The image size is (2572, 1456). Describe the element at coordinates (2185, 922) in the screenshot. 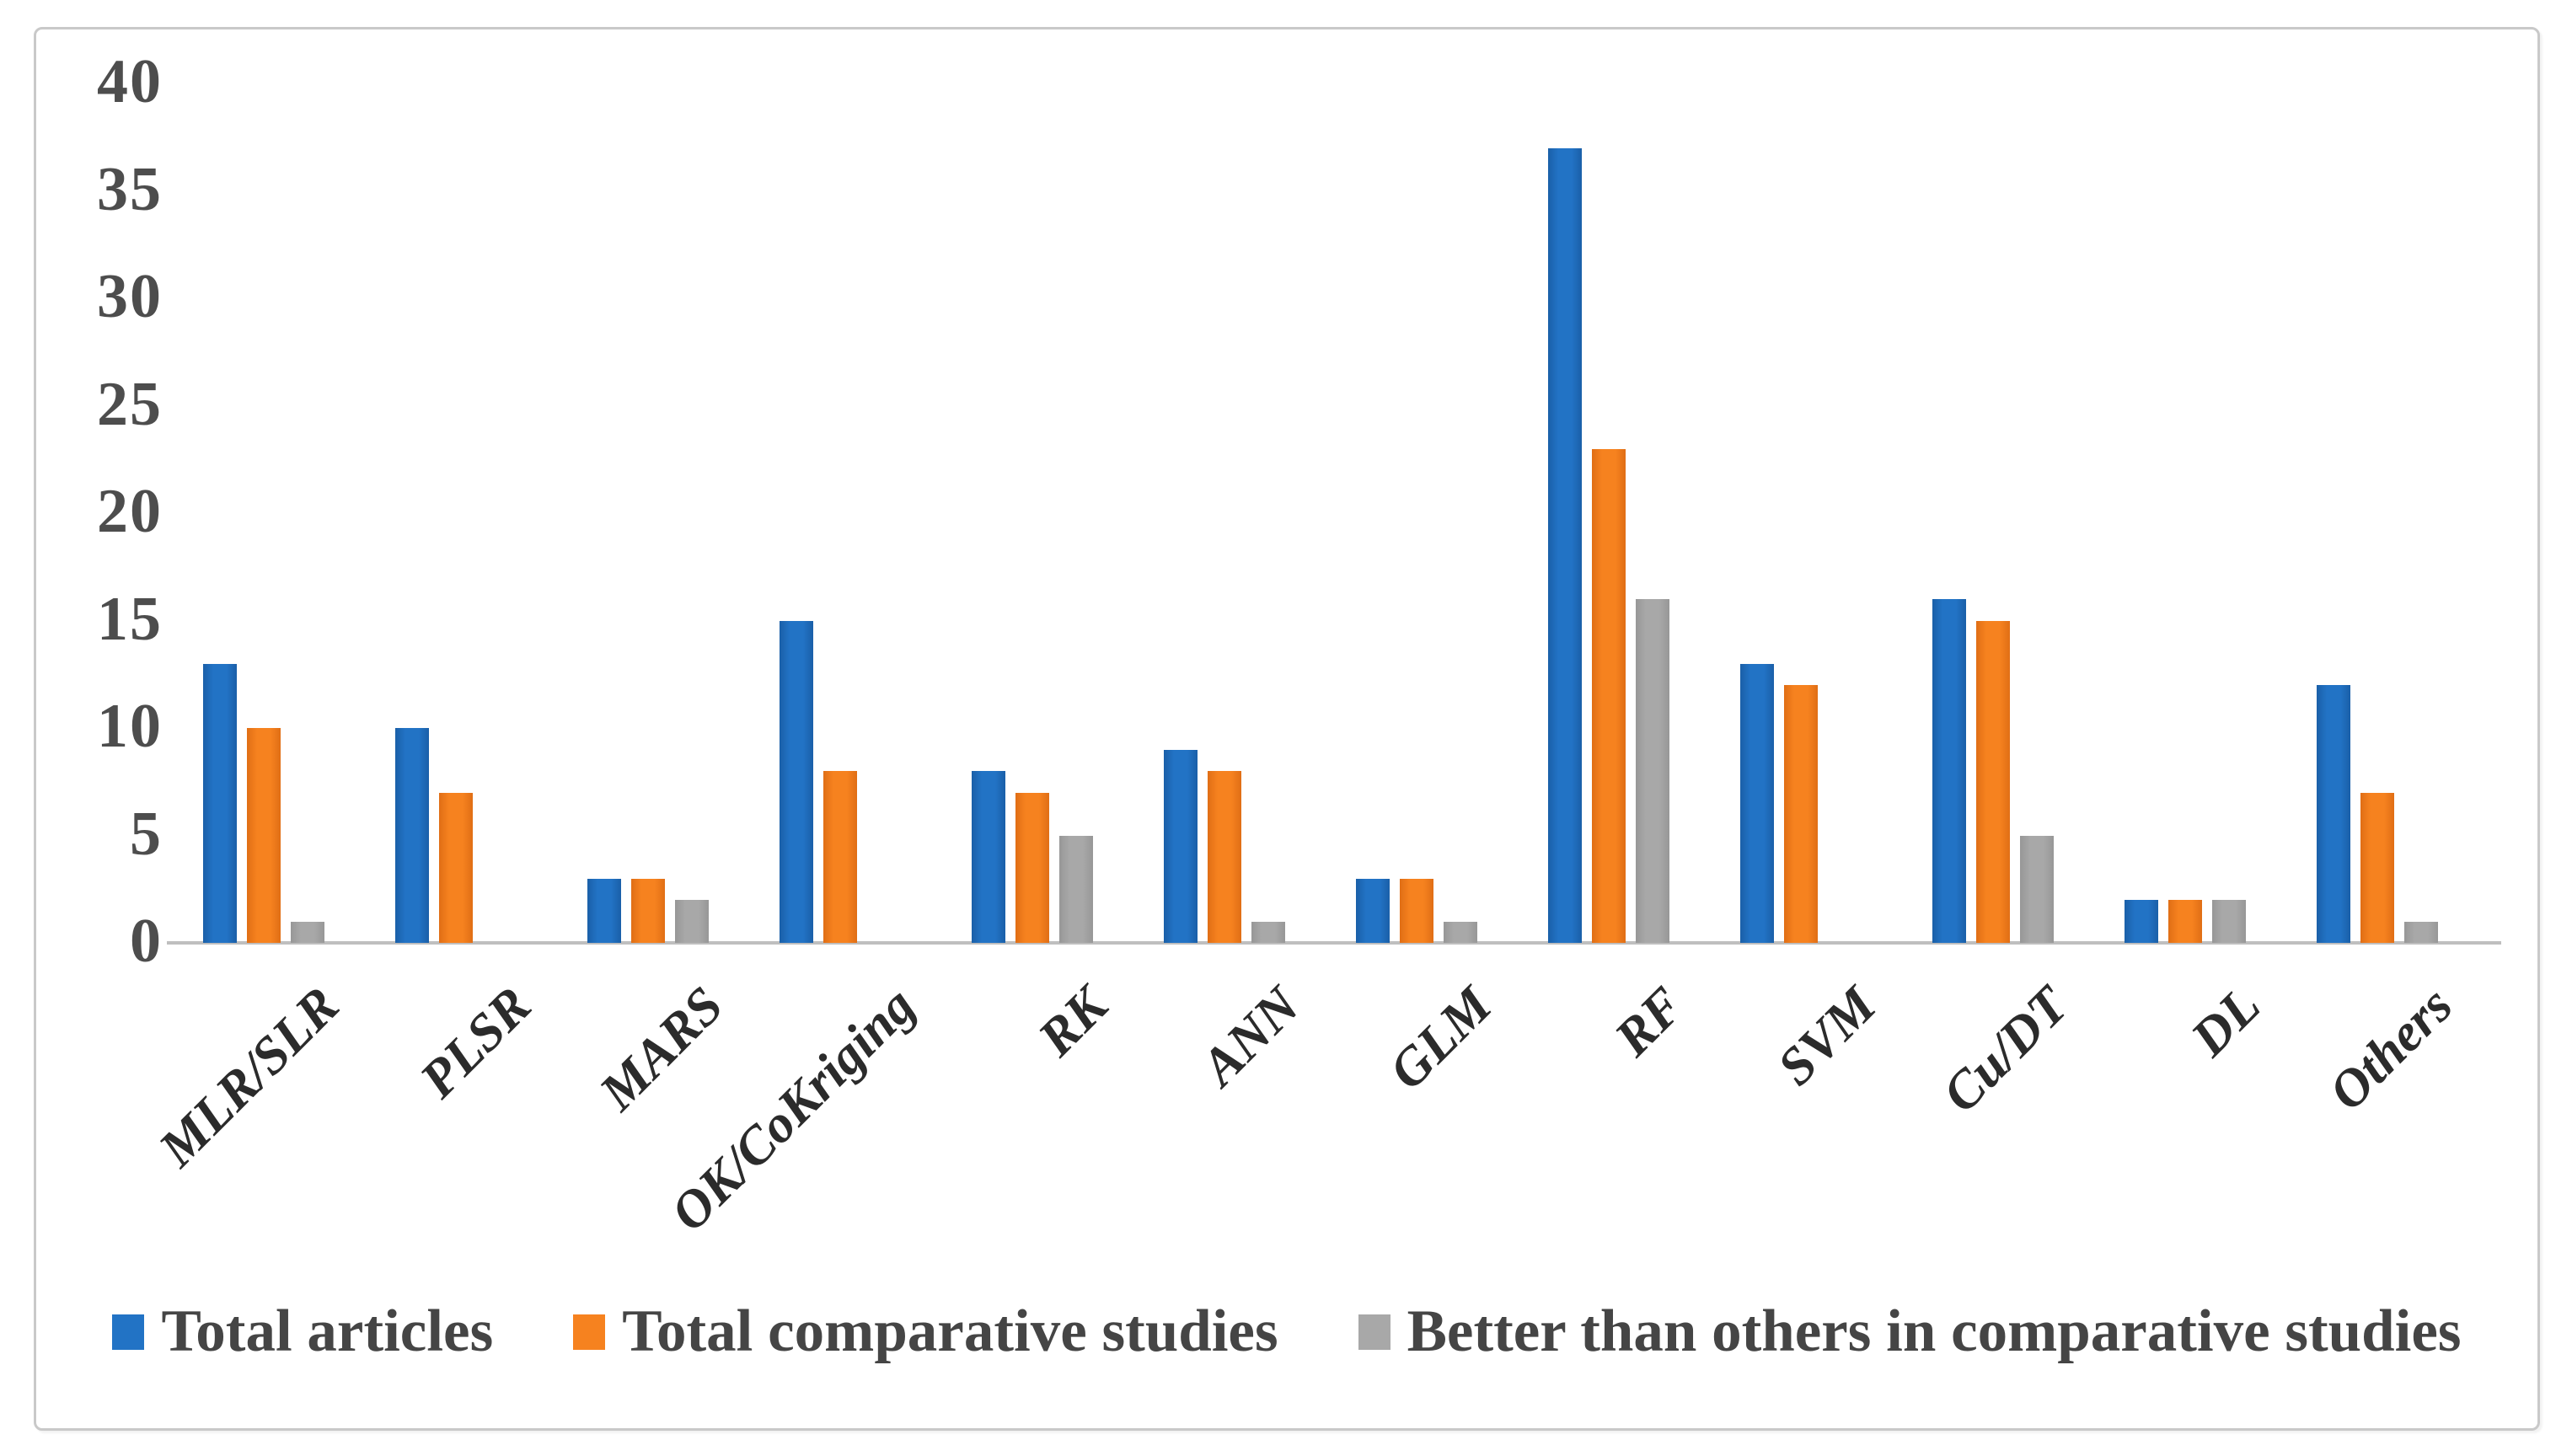

I see `bar-total-comparative-studies-dl` at that location.